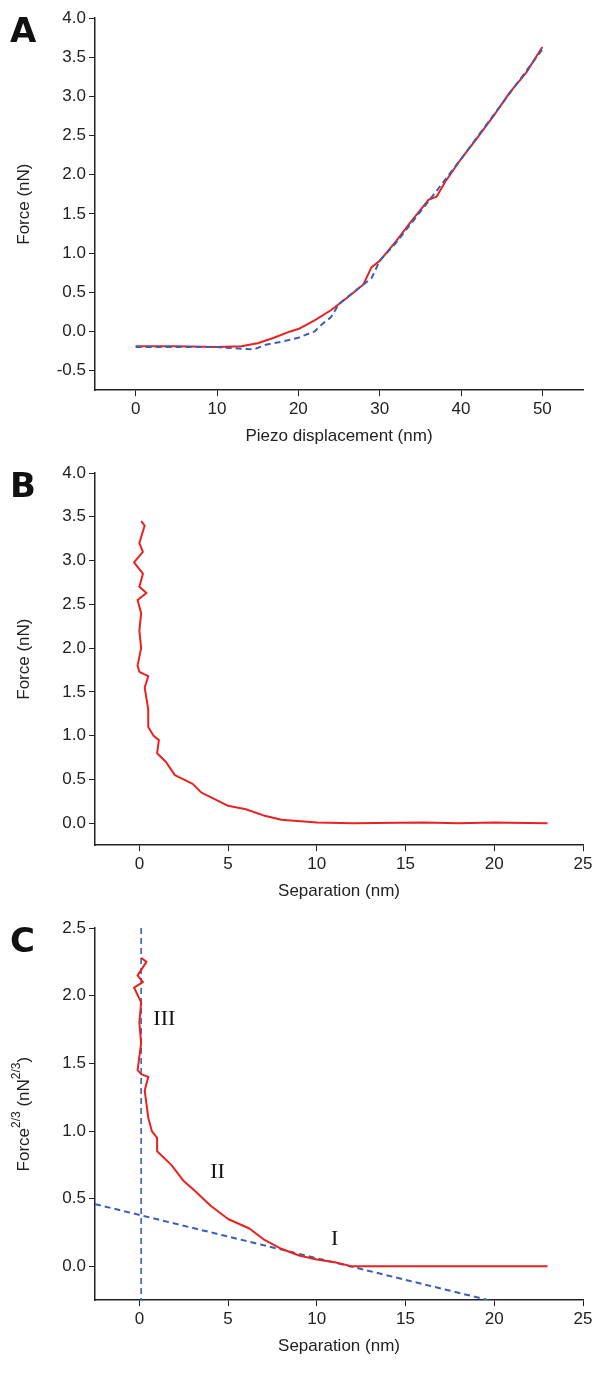 The width and height of the screenshot is (597, 1373). I want to click on annotation: III, so click(164, 1017).